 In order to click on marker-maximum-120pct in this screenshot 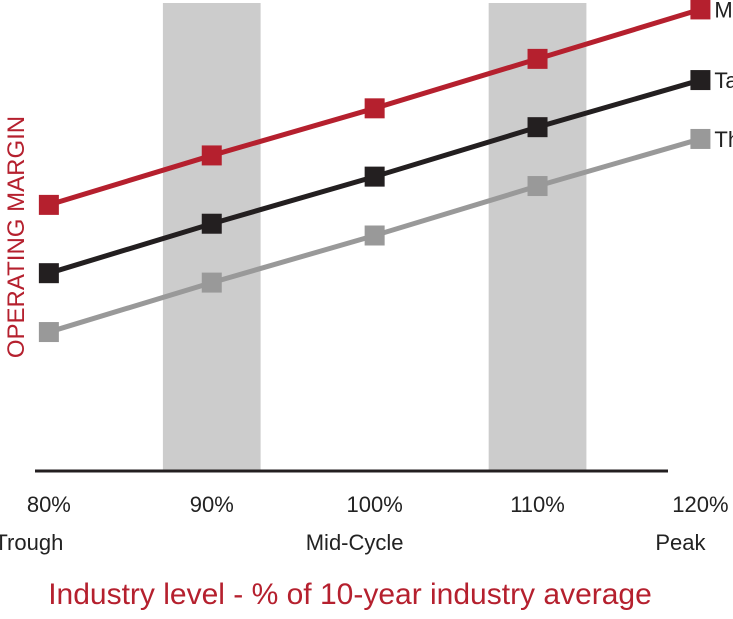, I will do `click(700, 10)`.